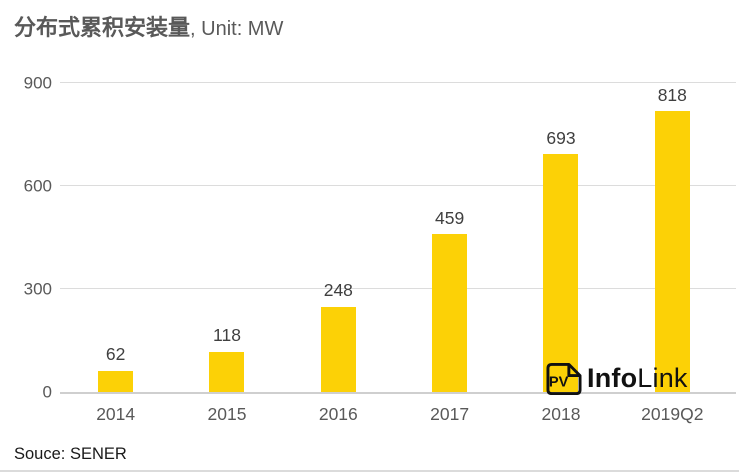  I want to click on source-note: Souce: SENER, so click(70, 454).